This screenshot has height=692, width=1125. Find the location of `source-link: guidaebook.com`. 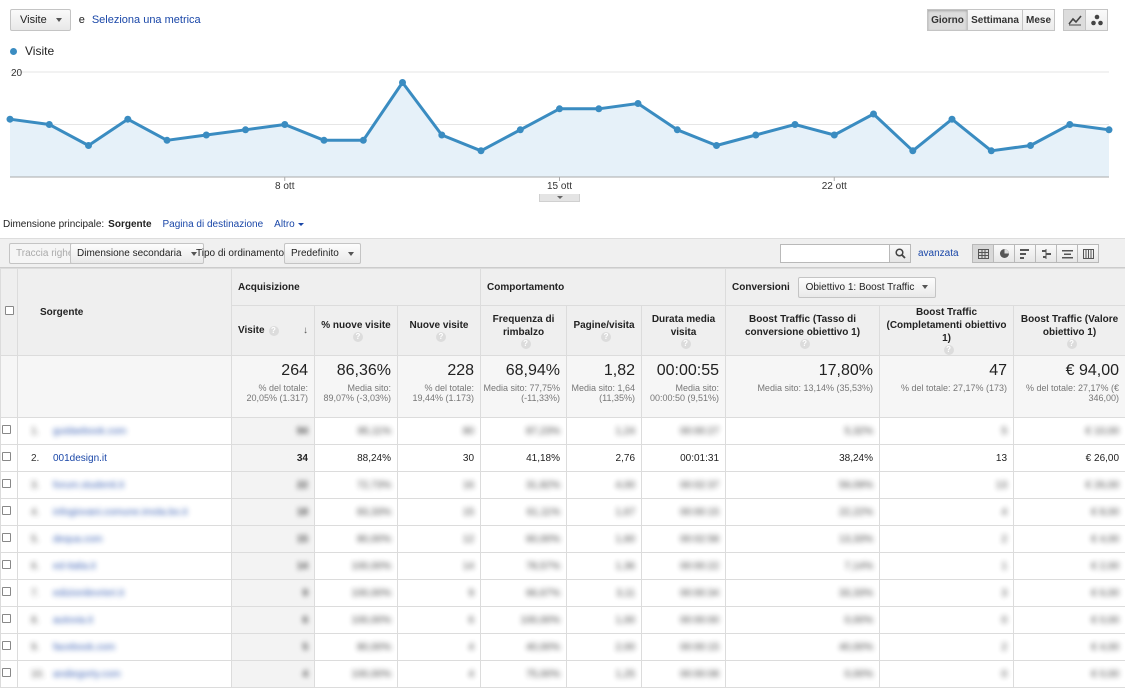

source-link: guidaebook.com is located at coordinates (90, 431).